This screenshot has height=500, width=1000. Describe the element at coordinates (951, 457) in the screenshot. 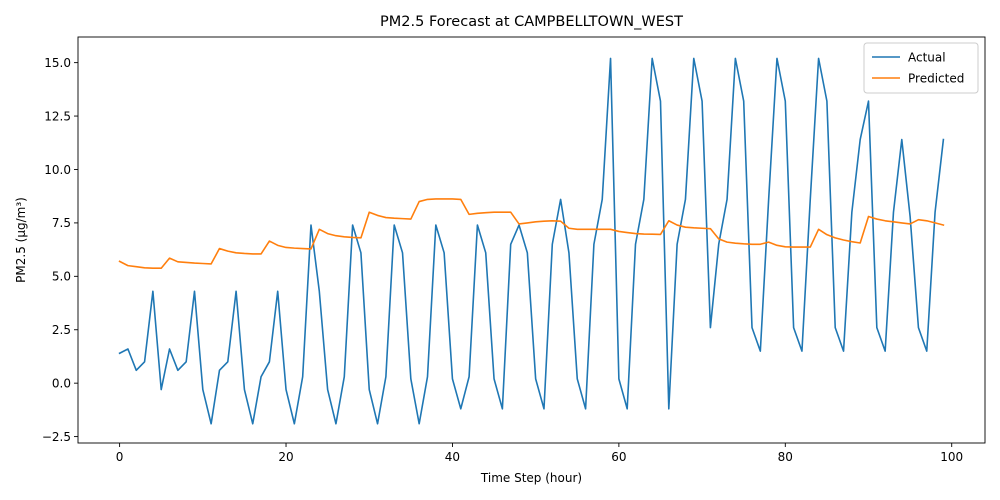

I see `x-tick-label: 100` at that location.